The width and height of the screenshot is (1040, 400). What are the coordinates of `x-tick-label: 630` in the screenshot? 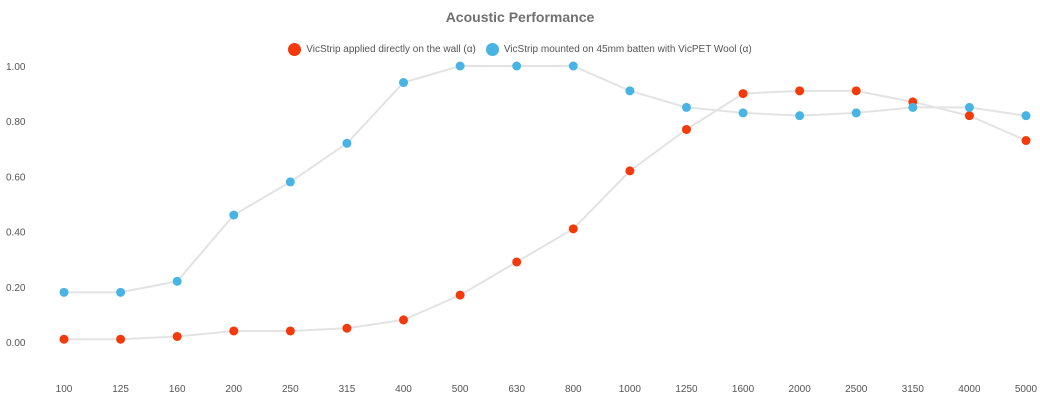 It's located at (516, 389).